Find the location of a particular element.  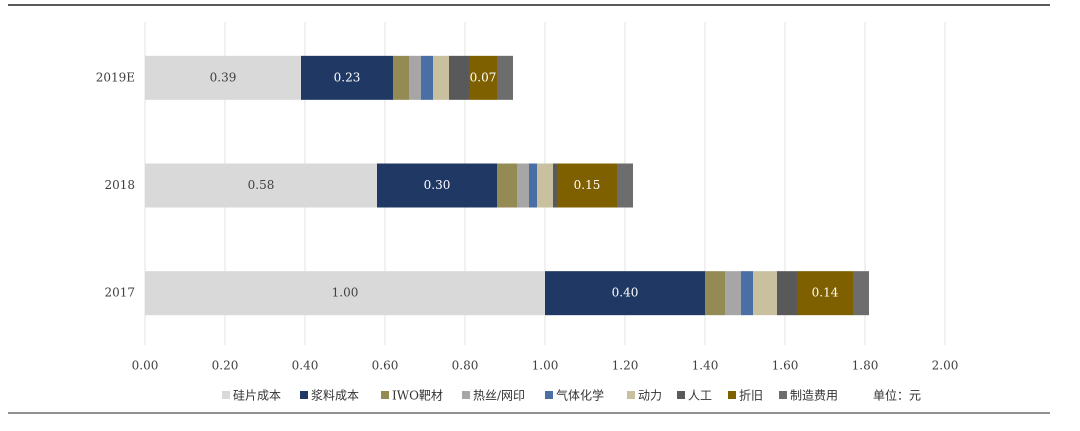

x-tick-label: 0.20 is located at coordinates (225, 366).